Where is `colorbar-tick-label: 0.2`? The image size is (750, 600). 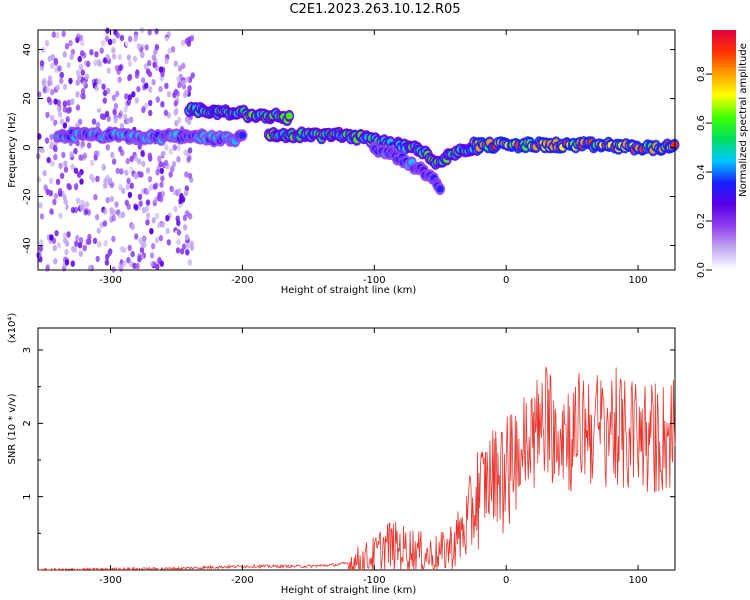
colorbar-tick-label: 0.2 is located at coordinates (701, 221).